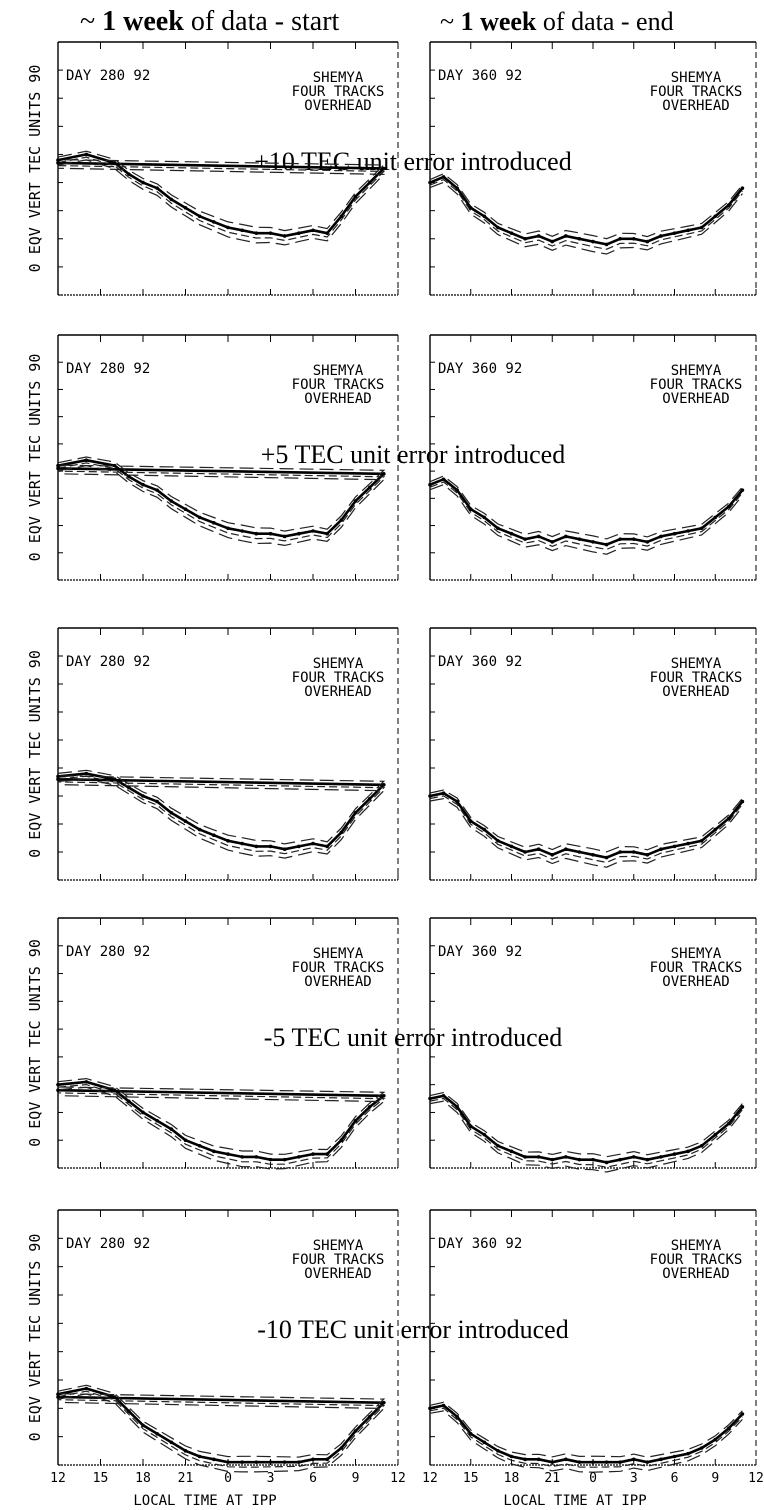  What do you see at coordinates (143, 1478) in the screenshot?
I see `x-tick-label: 18` at bounding box center [143, 1478].